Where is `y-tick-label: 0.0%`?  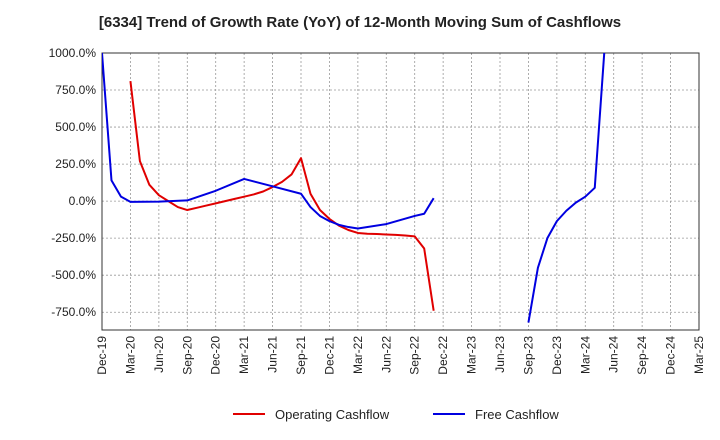
y-tick-label: 0.0% is located at coordinates (83, 201).